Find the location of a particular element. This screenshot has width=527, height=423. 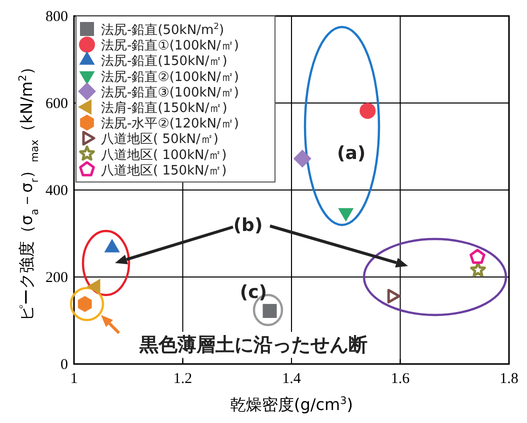

annotation: (c) is located at coordinates (253, 292).